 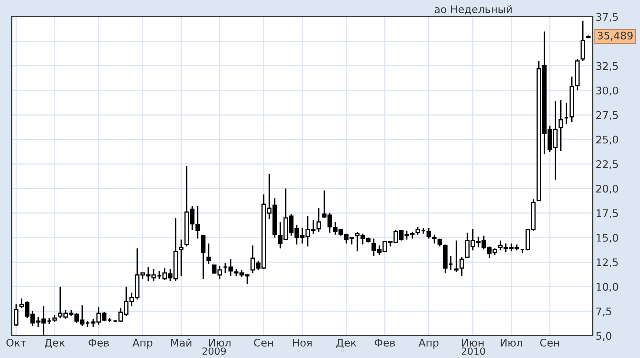 What do you see at coordinates (473, 343) in the screenshot?
I see `x-tick-label: Июн` at bounding box center [473, 343].